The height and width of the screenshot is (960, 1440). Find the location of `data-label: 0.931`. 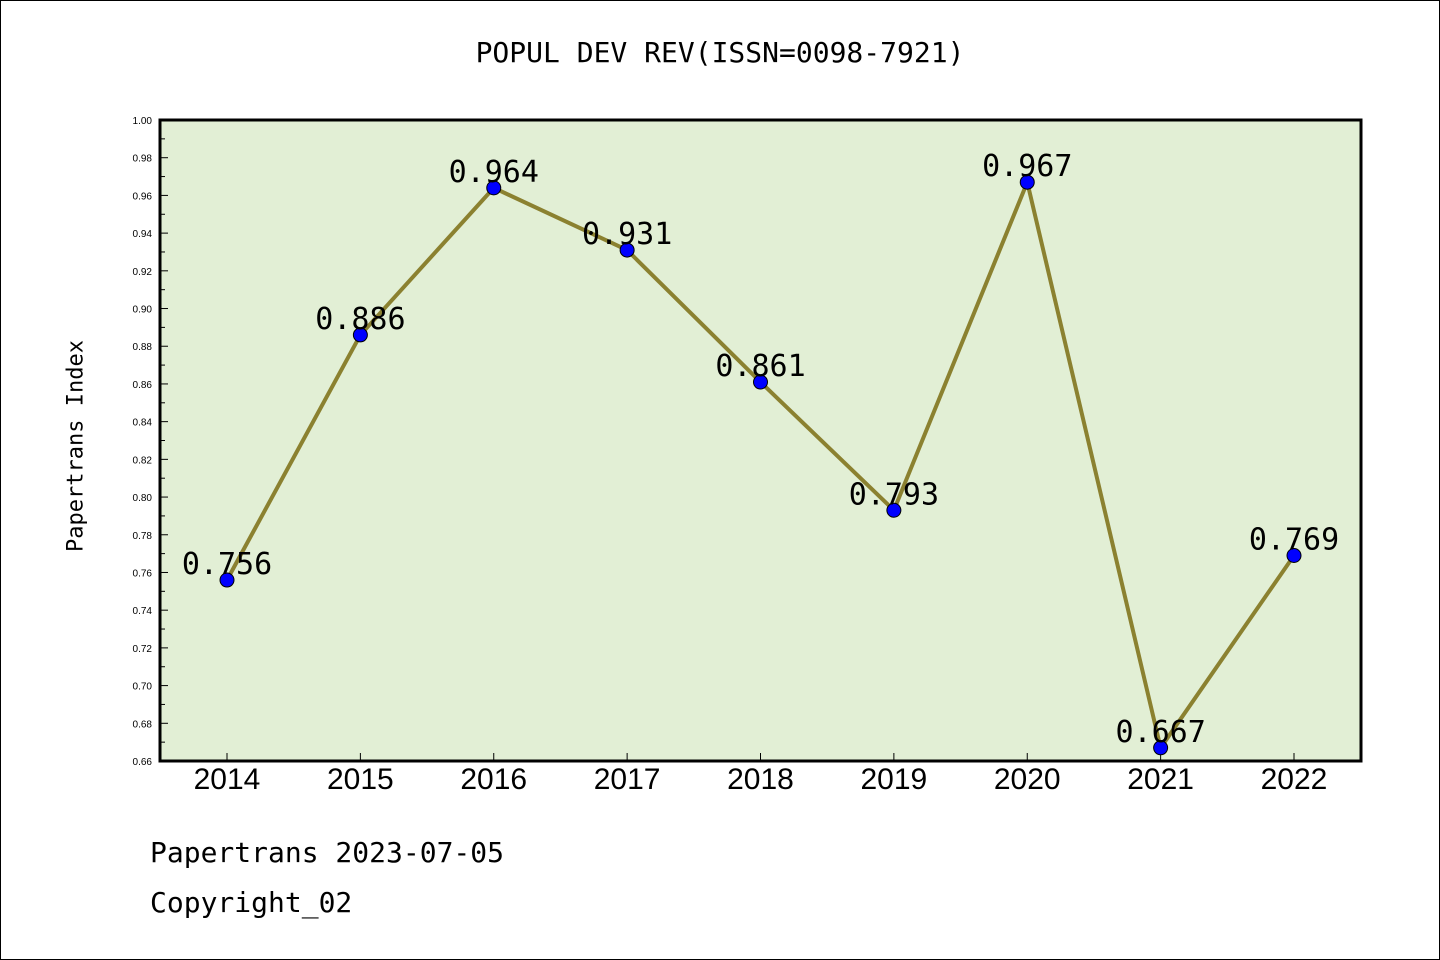

data-label: 0.931 is located at coordinates (627, 234).